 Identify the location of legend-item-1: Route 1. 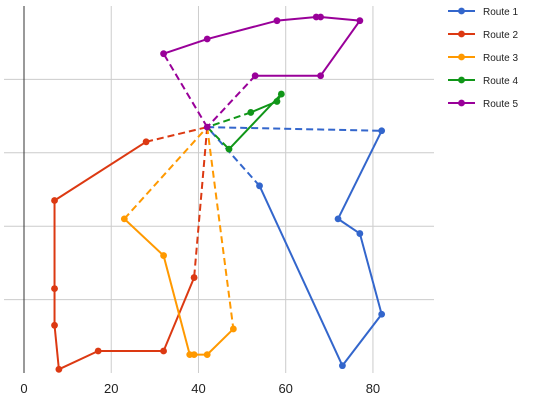
(483, 12).